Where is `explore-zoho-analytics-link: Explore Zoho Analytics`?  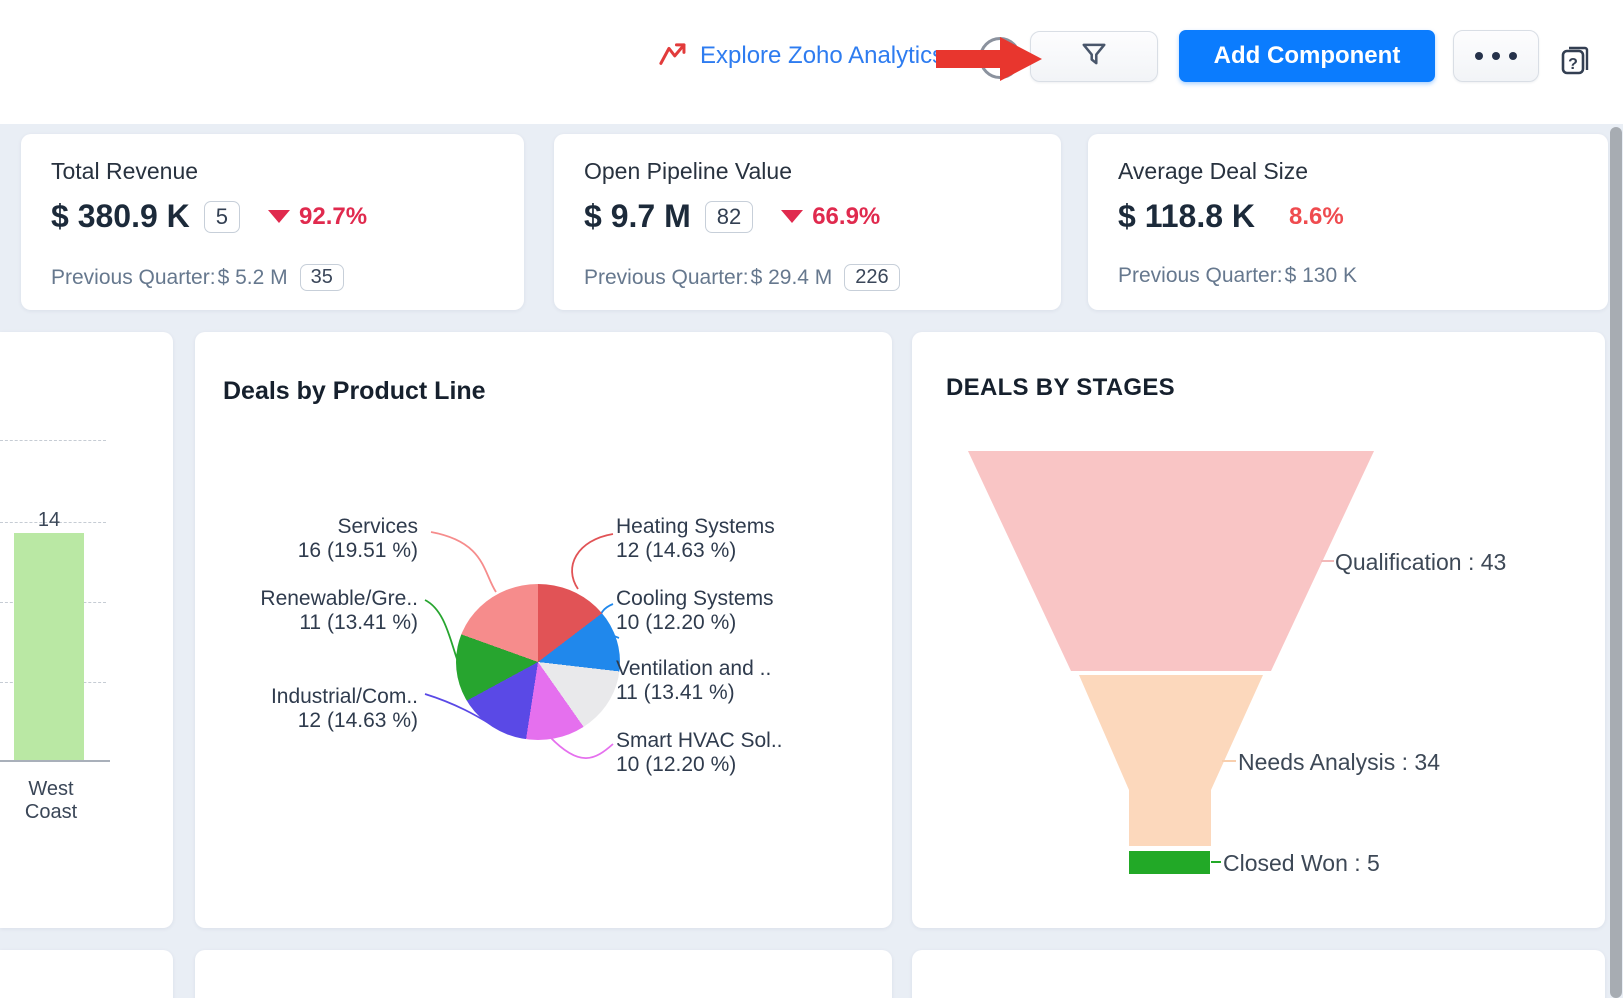 explore-zoho-analytics-link: Explore Zoho Analytics is located at coordinates (800, 55).